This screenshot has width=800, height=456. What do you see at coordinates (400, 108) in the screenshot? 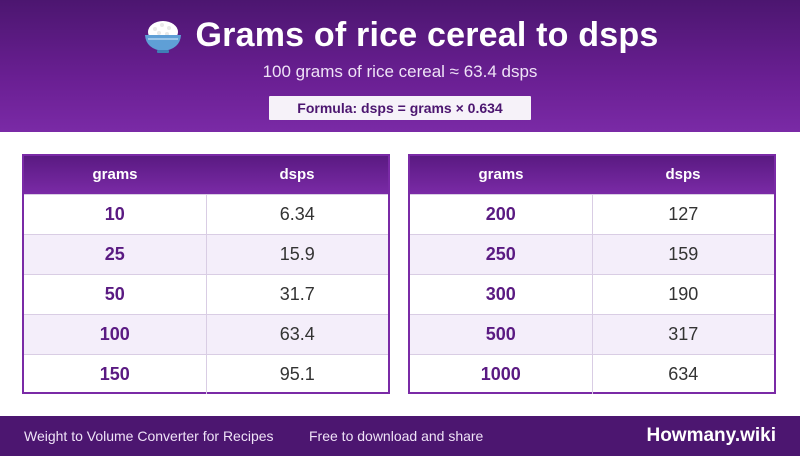
I see `formula-badge: Formula: dsps = grams × 0.634` at bounding box center [400, 108].